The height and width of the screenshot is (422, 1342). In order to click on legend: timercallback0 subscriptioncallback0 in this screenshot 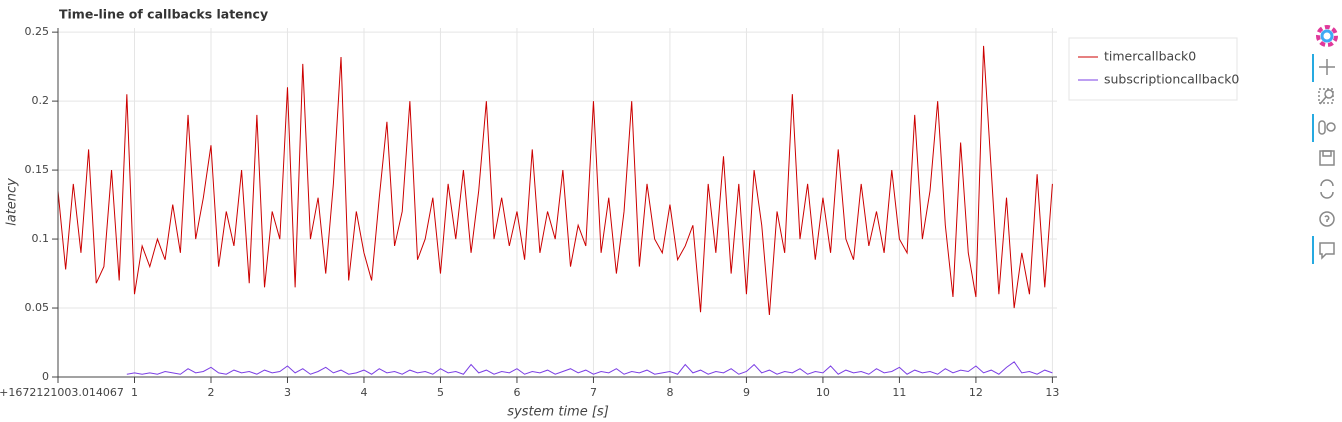, I will do `click(1153, 69)`.